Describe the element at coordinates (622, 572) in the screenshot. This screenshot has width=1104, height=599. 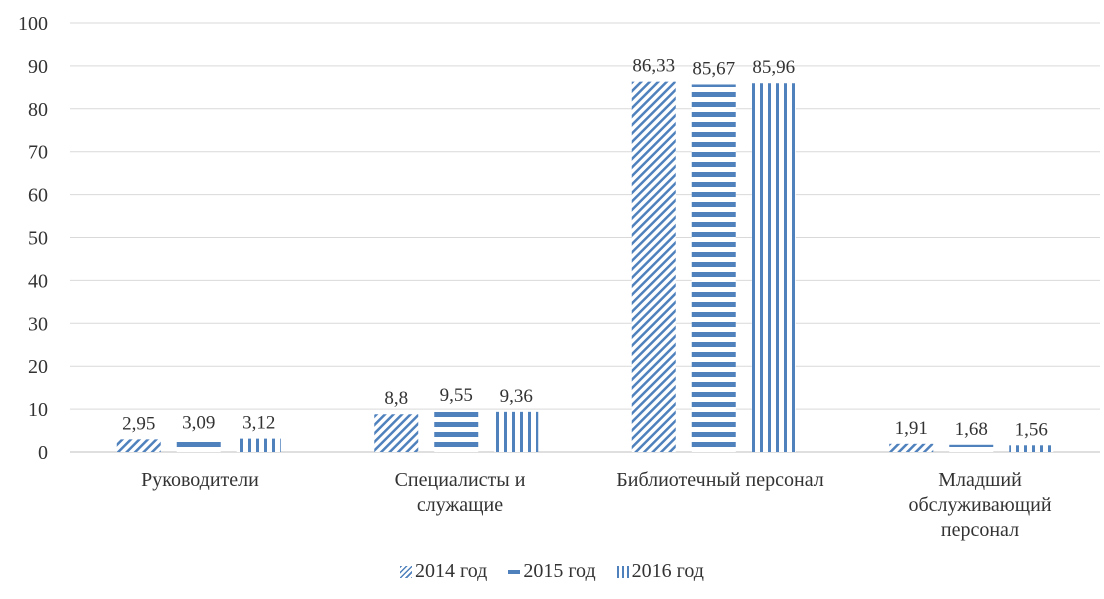
I see `legend-swatch-vertical` at that location.